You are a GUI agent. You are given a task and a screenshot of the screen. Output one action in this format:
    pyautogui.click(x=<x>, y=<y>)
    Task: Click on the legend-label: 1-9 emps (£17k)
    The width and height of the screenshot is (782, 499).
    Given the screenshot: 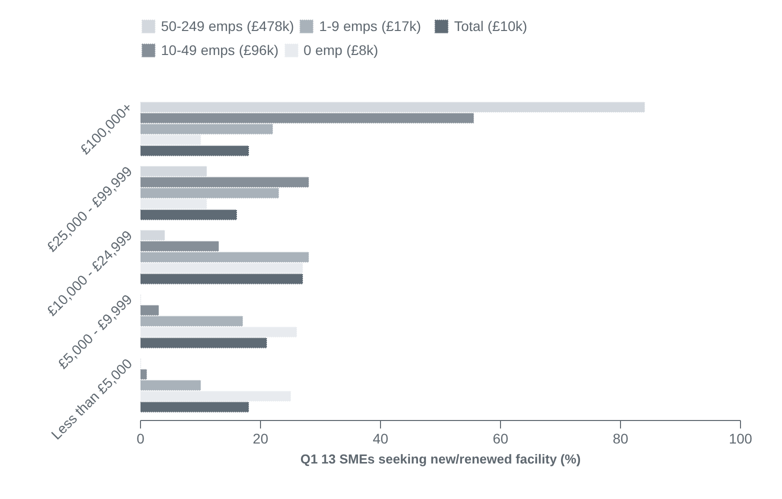 What is the action you would take?
    pyautogui.click(x=370, y=26)
    